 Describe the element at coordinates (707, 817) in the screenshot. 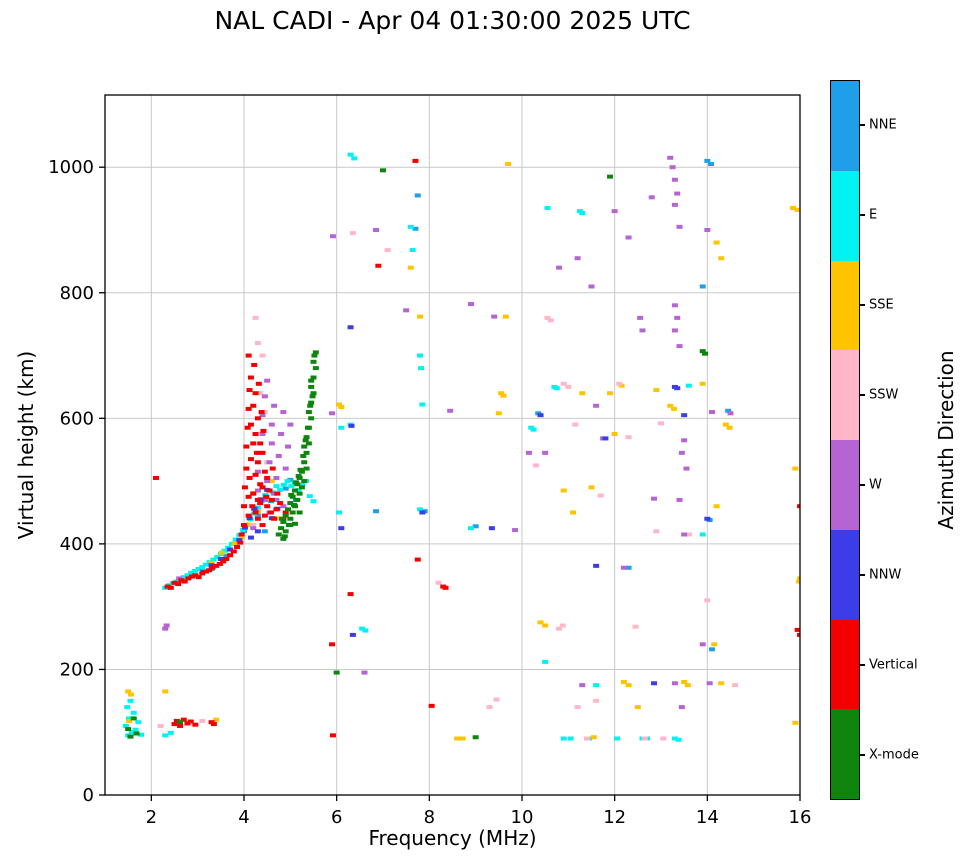

I see `x-tick-label: 14` at that location.